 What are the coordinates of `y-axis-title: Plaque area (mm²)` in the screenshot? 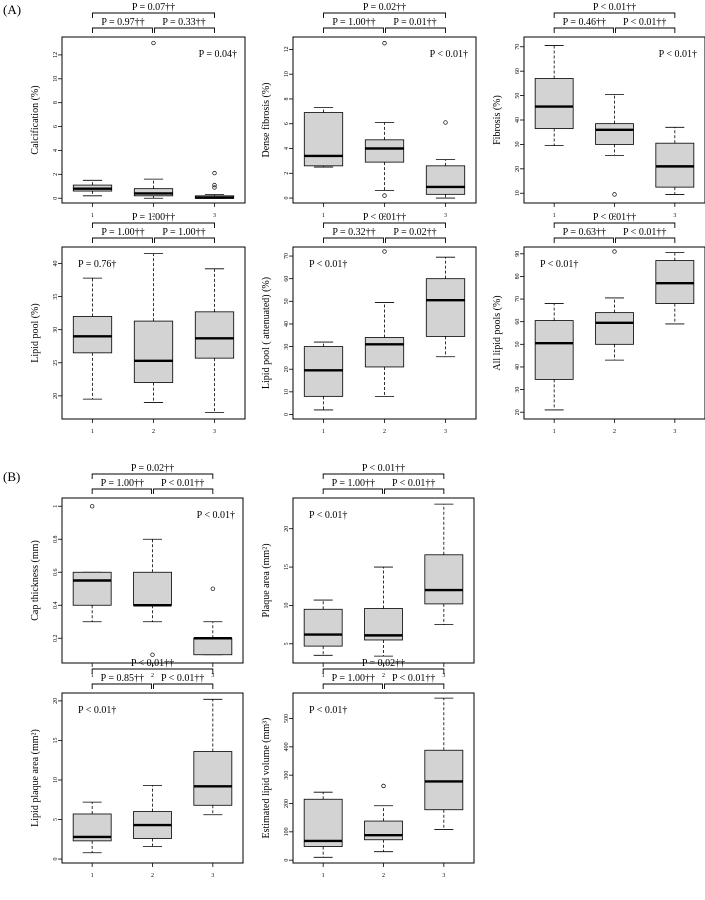 It's located at (266, 580).